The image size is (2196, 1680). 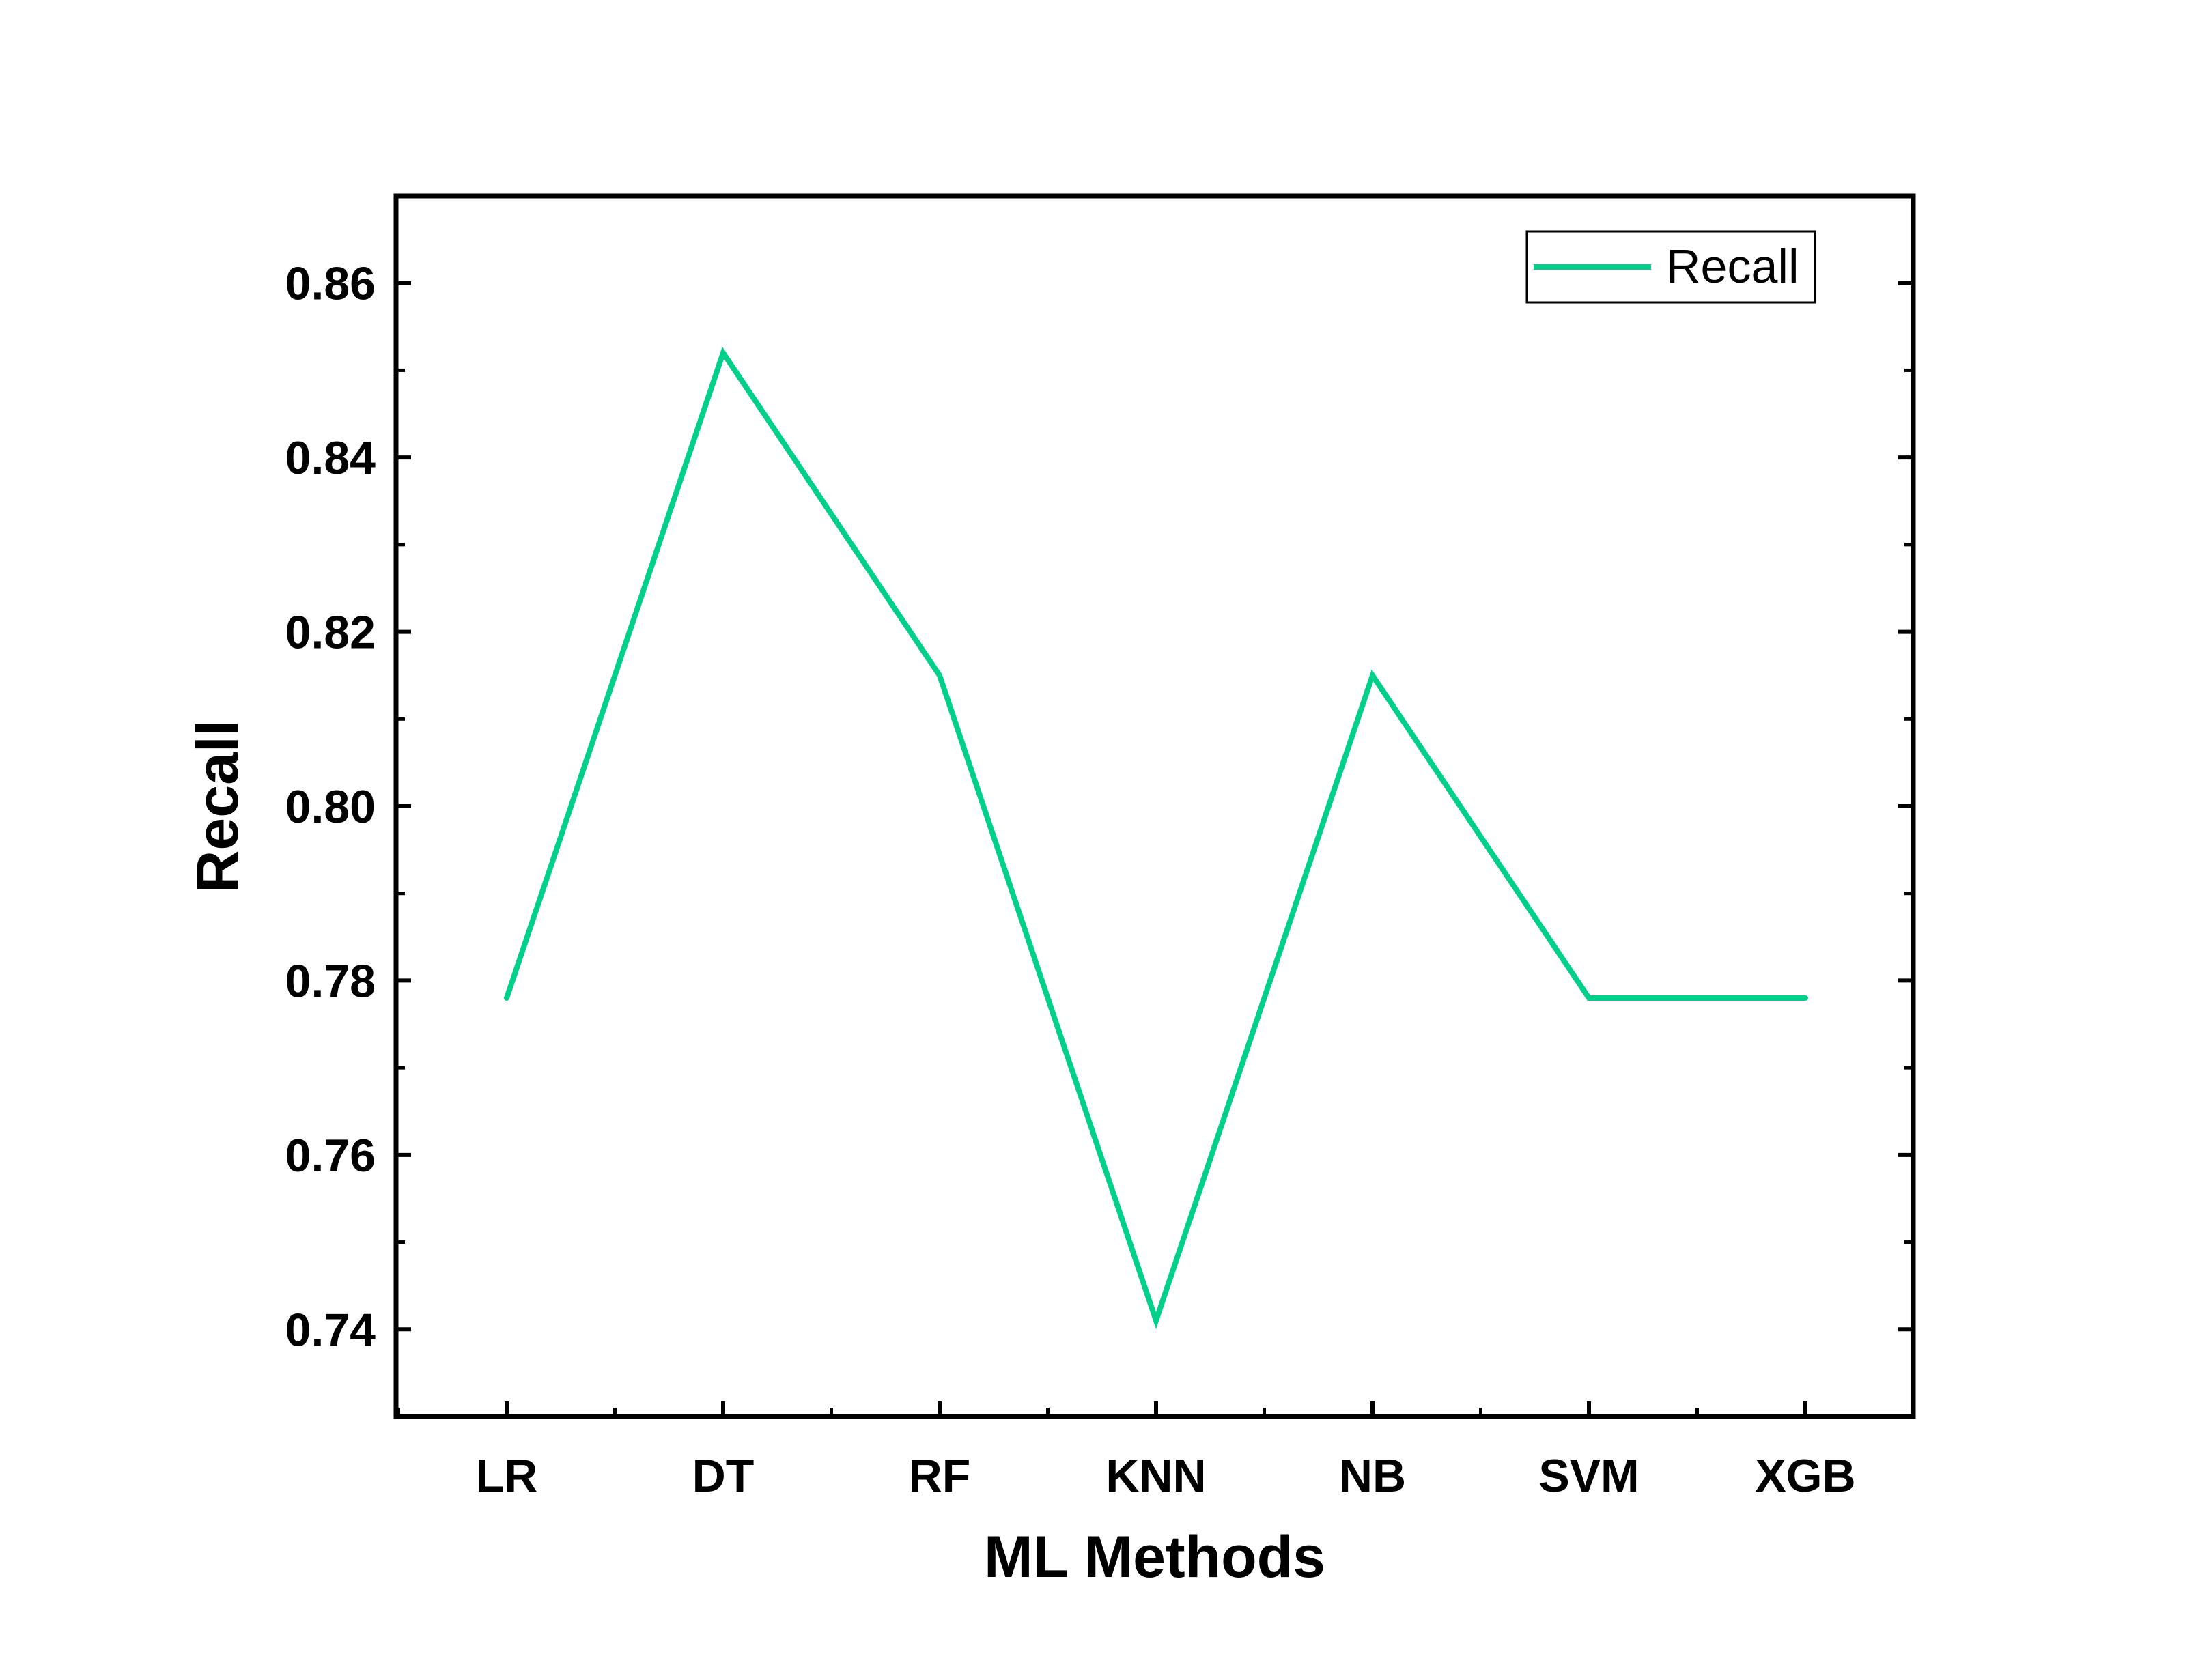 What do you see at coordinates (724, 1476) in the screenshot?
I see `x-tick-label: DT` at bounding box center [724, 1476].